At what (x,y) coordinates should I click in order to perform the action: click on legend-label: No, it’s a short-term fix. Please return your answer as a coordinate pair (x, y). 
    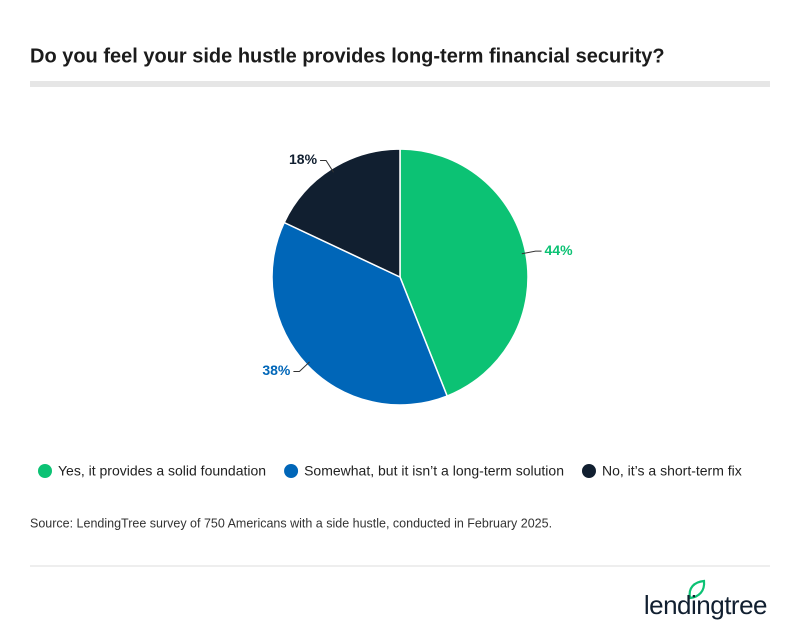
    Looking at the image, I should click on (672, 471).